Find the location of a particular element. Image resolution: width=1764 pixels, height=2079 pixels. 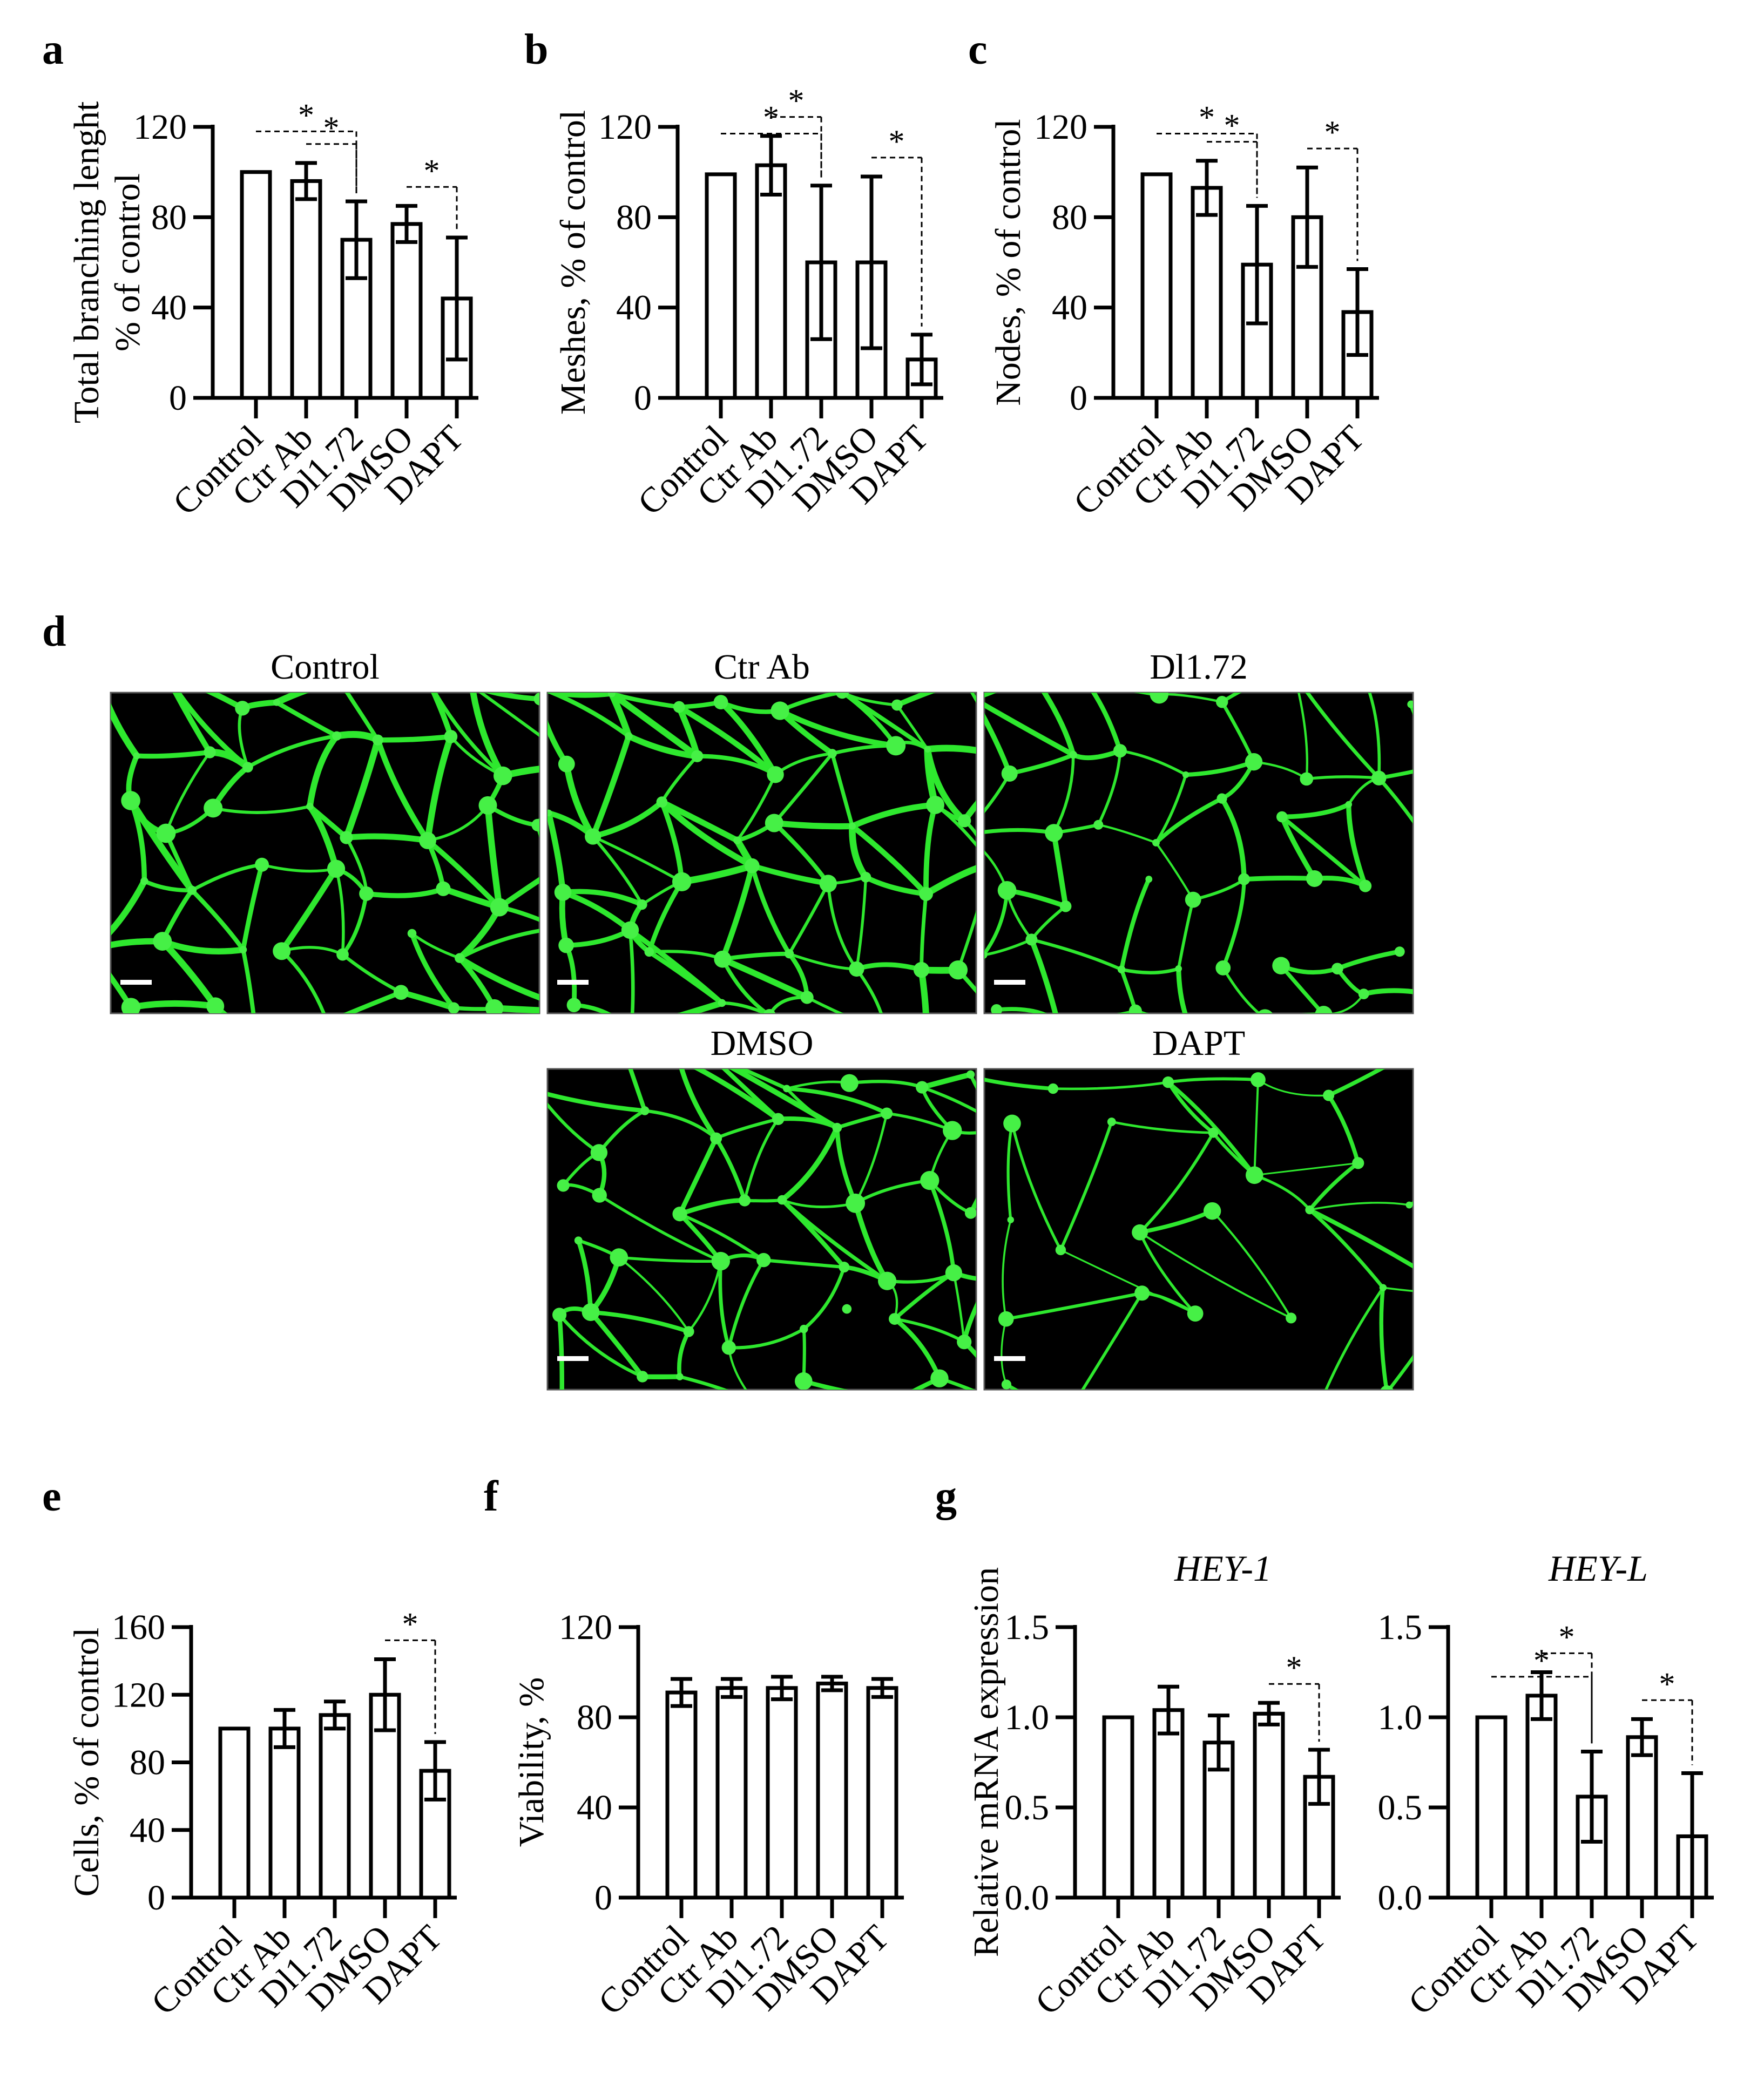

micrograph-1: Ctr Ab is located at coordinates (777, 843).